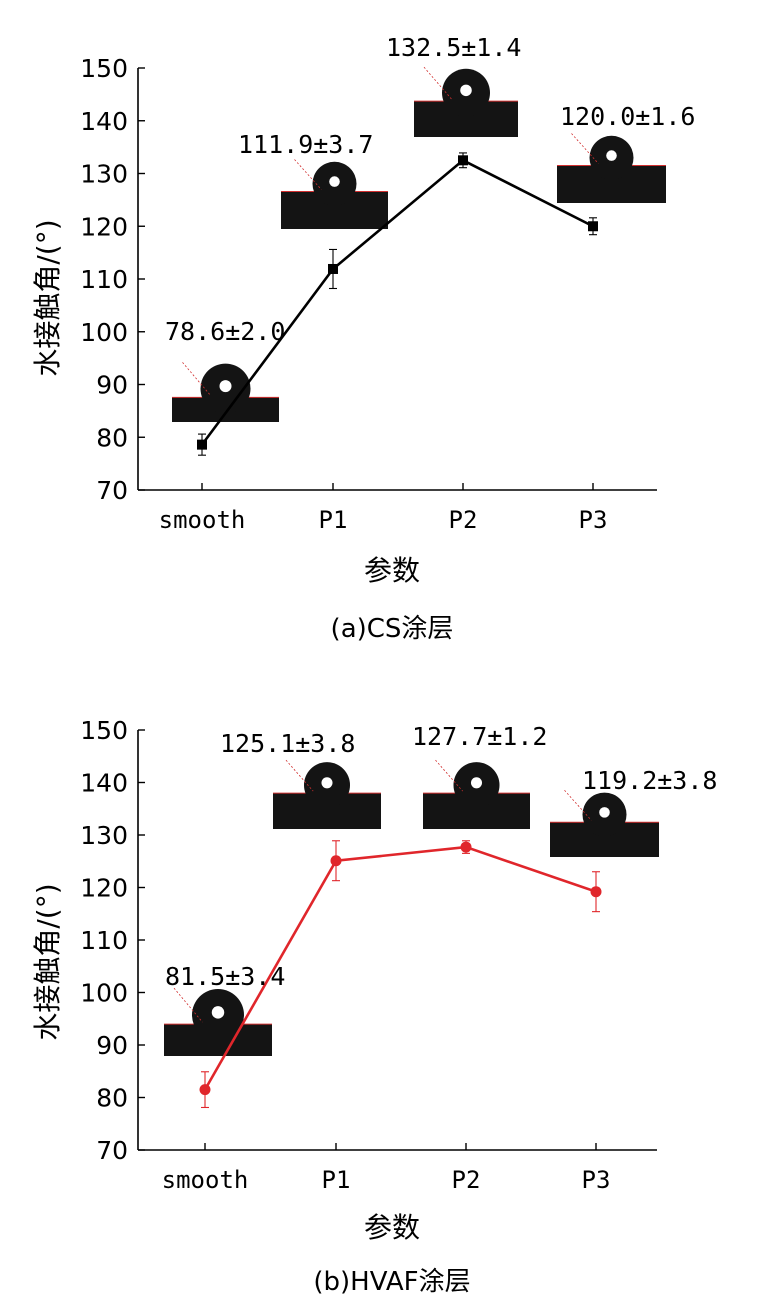 Image resolution: width=768 pixels, height=1299 pixels. I want to click on data-label: 78.6±2.0, so click(225, 331).